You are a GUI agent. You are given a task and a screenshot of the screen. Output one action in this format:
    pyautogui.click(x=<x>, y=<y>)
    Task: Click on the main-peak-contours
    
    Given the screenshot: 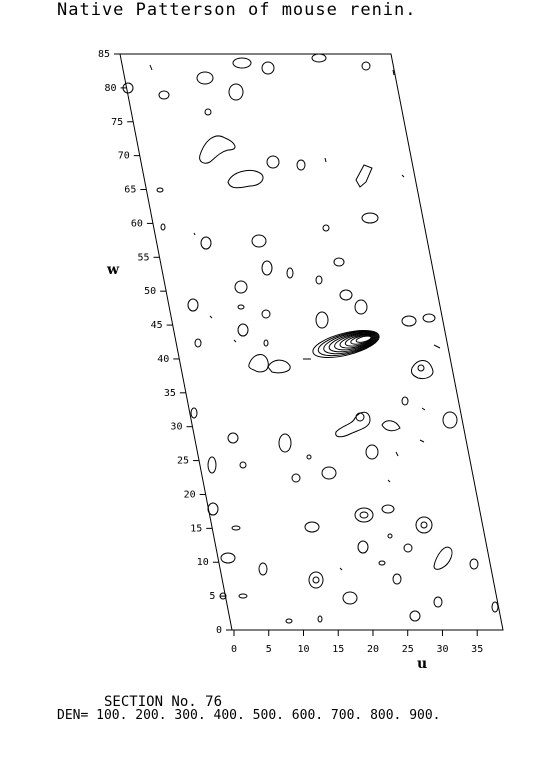 What is the action you would take?
    pyautogui.click(x=346, y=344)
    